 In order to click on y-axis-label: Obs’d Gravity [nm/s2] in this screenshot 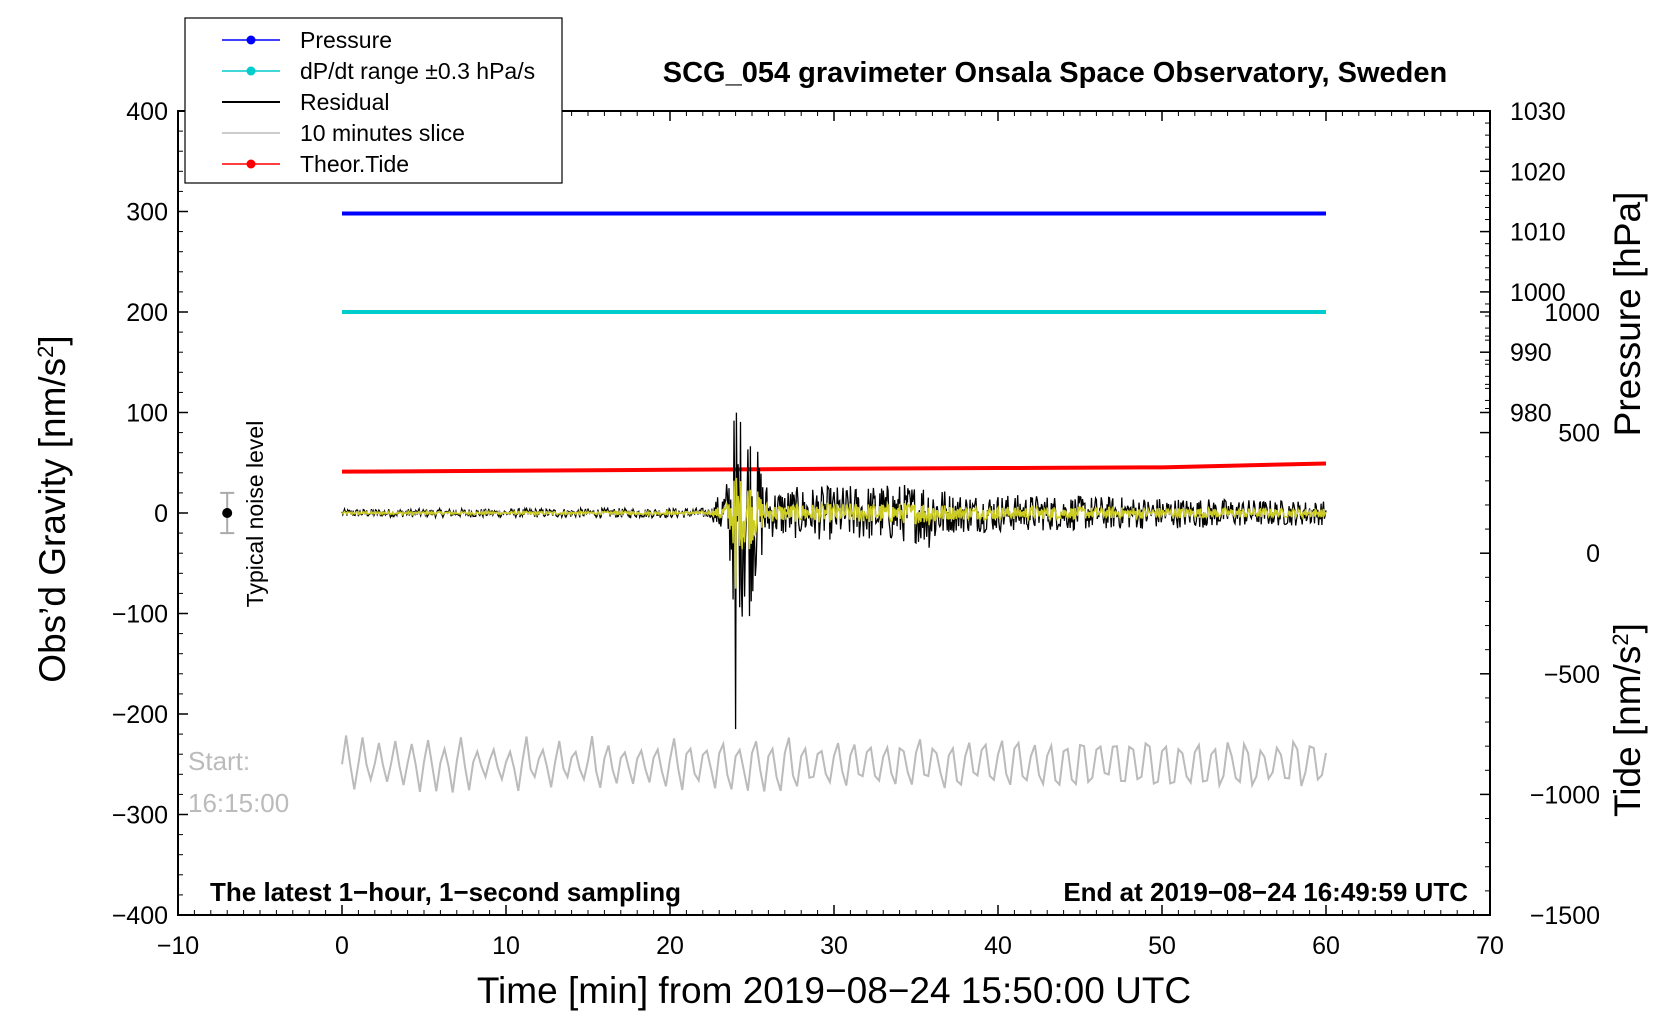, I will do `click(52, 508)`.